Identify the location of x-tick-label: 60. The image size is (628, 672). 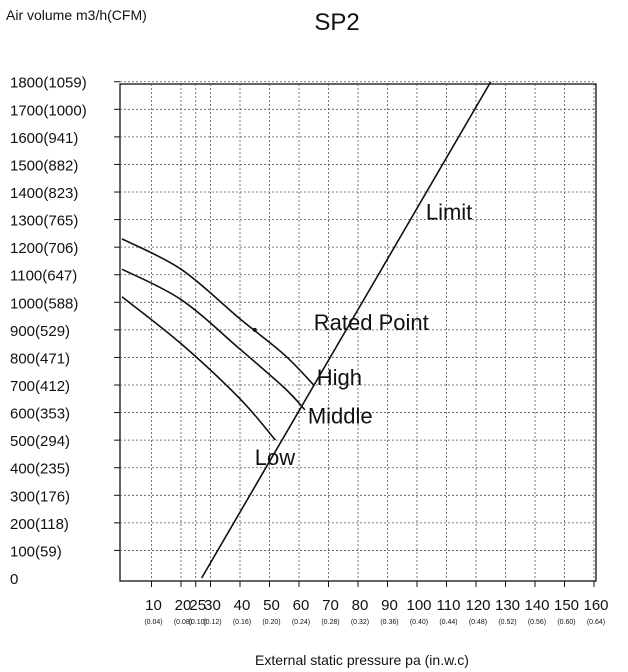
(301, 605).